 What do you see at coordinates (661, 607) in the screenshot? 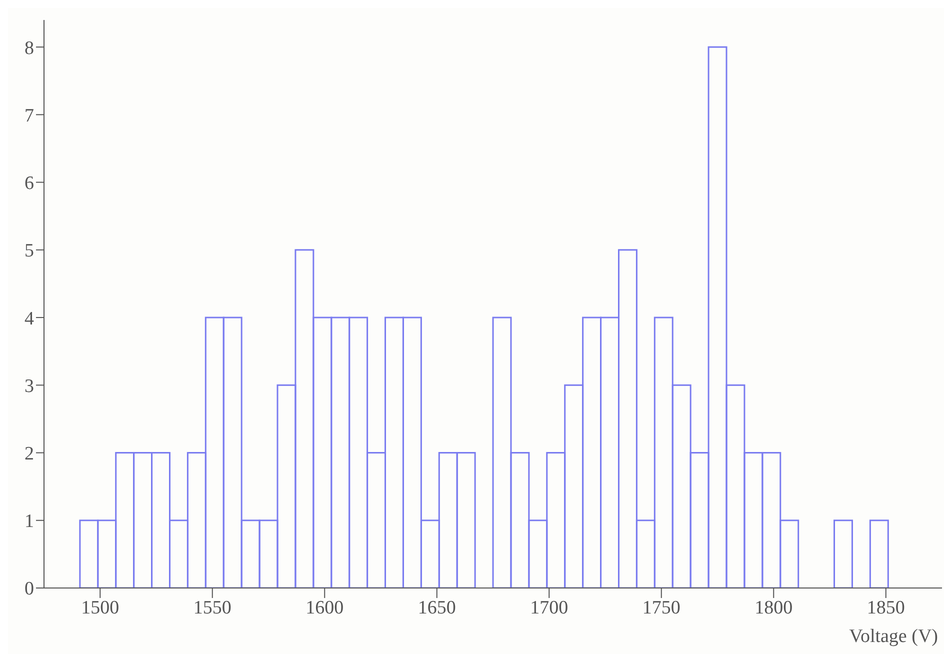
I see `x-tick-label: 1750` at bounding box center [661, 607].